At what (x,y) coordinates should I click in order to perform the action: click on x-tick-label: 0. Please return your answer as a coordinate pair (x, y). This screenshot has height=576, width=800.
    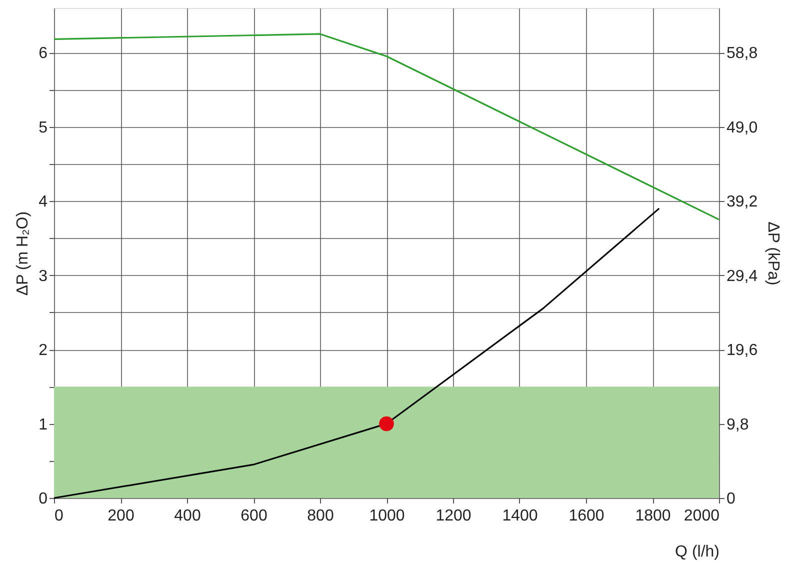
    Looking at the image, I should click on (59, 516).